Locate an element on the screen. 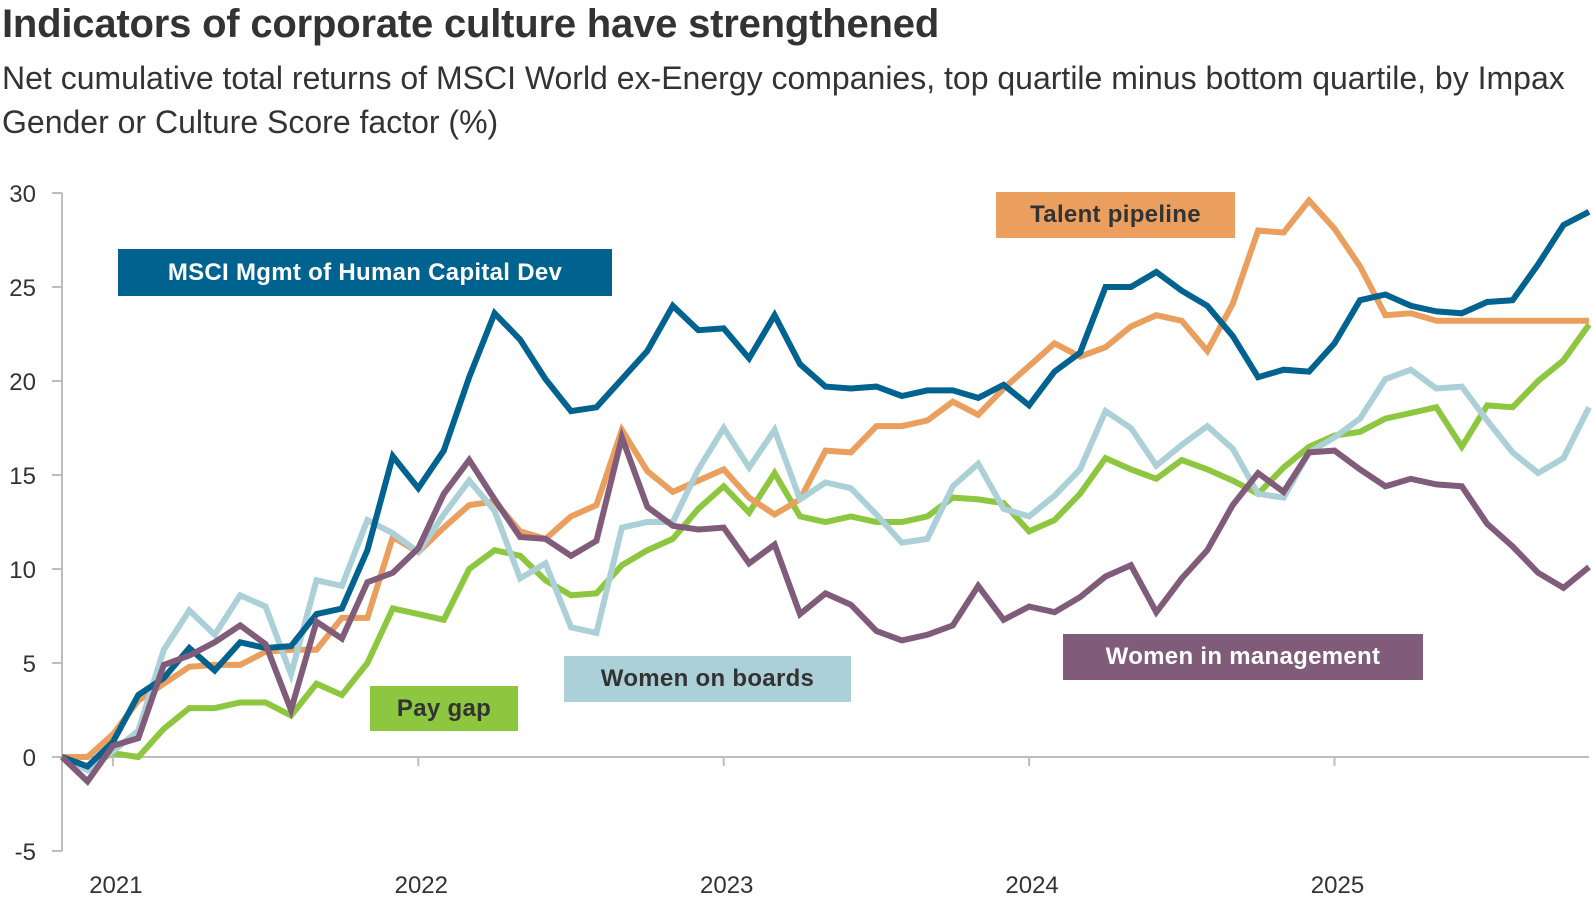 Image resolution: width=1593 pixels, height=900 pixels. y-tick-label: 15 is located at coordinates (22, 476).